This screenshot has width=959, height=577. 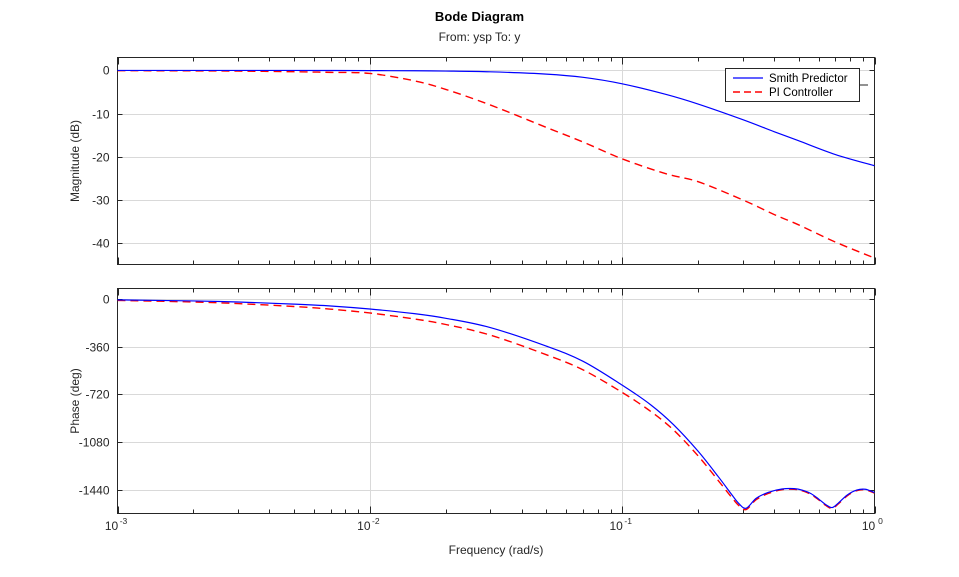 What do you see at coordinates (496, 550) in the screenshot?
I see `frequency-xlabel: Frequency (rad/s)` at bounding box center [496, 550].